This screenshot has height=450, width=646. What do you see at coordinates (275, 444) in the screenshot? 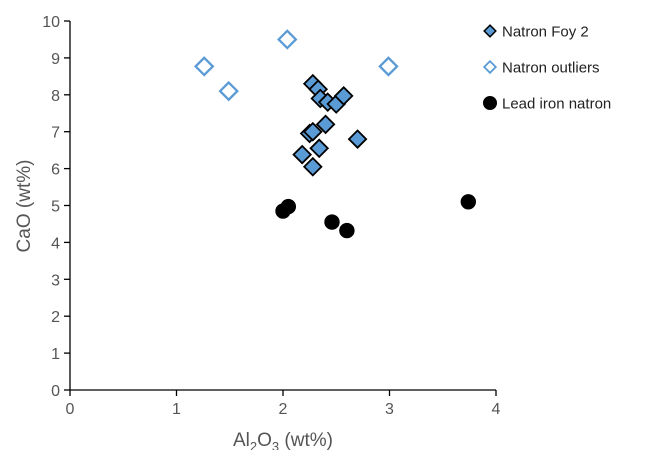
I see `x-axis-title-sub2: 3` at bounding box center [275, 444].